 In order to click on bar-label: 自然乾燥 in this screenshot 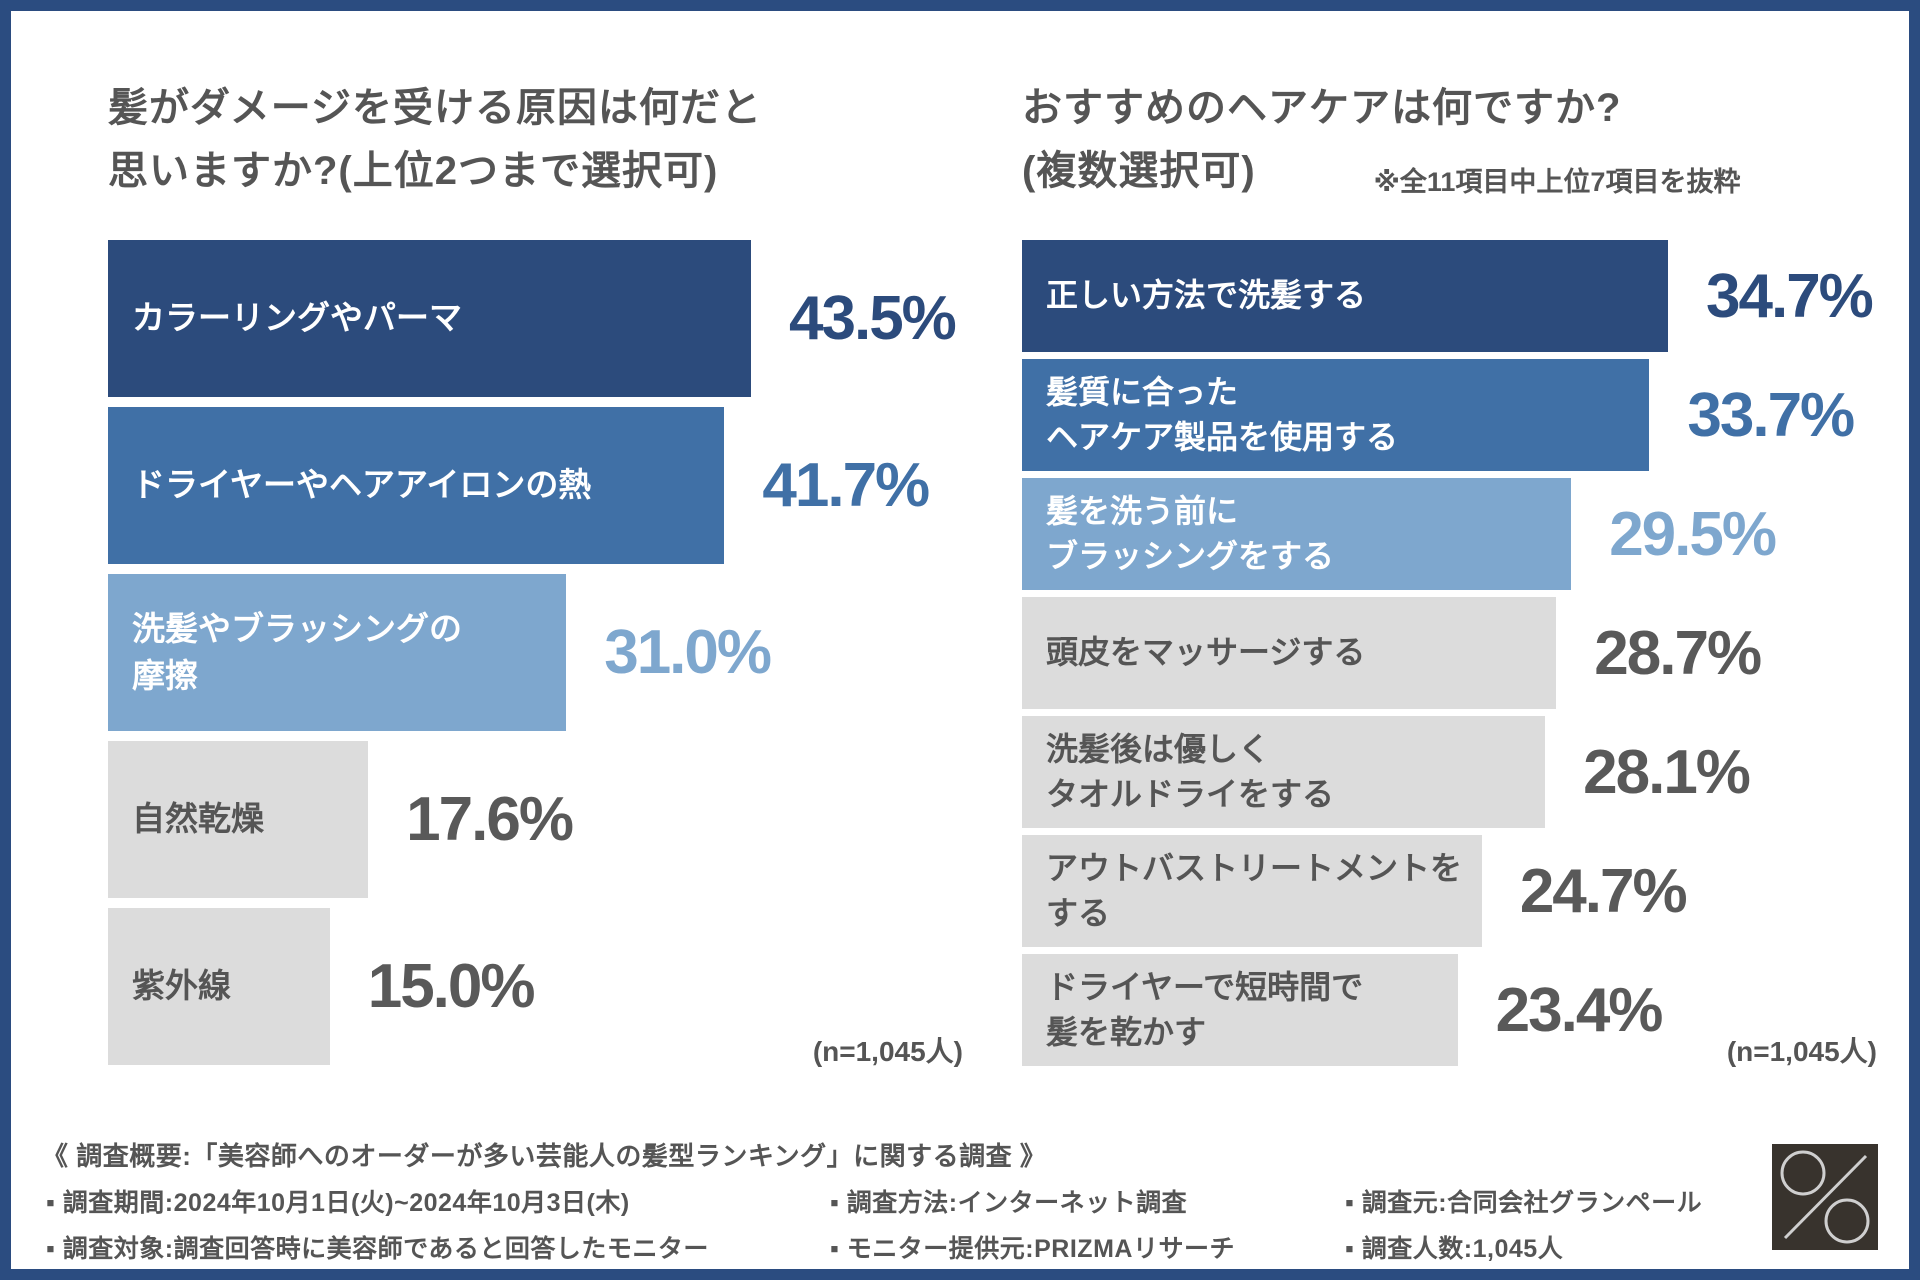, I will do `click(198, 819)`.